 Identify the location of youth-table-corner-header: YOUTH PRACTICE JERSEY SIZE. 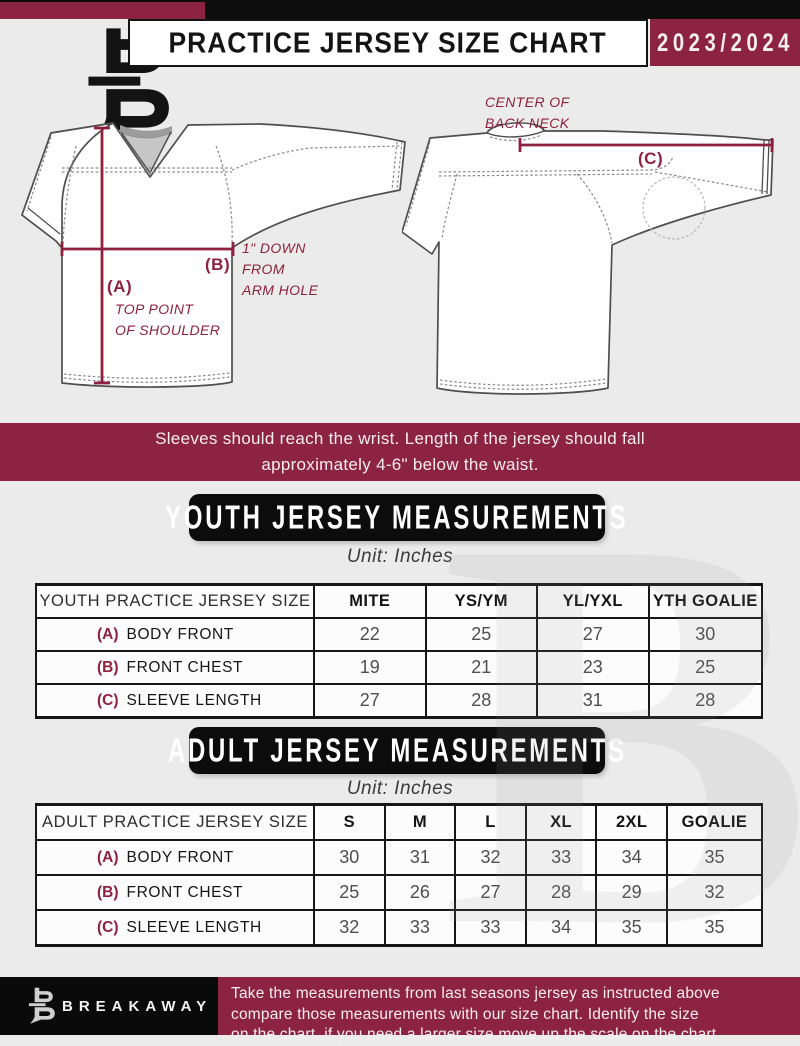
(176, 601).